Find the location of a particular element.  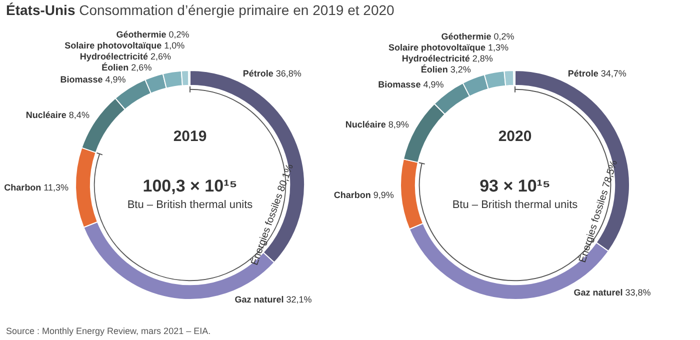

chart-subtitle: Consommation d’énergie primaire en 2019 et 2020 is located at coordinates (236, 10).